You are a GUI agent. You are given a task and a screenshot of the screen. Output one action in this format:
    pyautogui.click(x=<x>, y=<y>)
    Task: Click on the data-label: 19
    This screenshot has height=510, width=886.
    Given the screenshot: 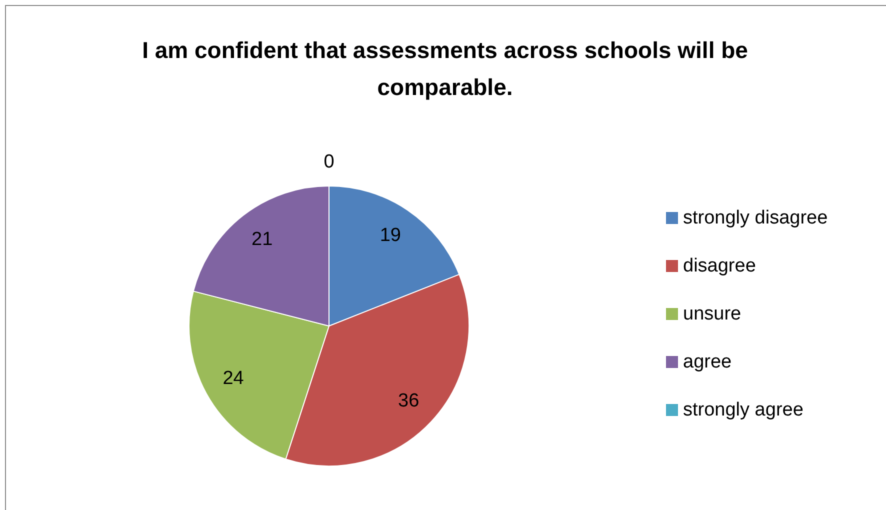 What is the action you would take?
    pyautogui.click(x=390, y=235)
    